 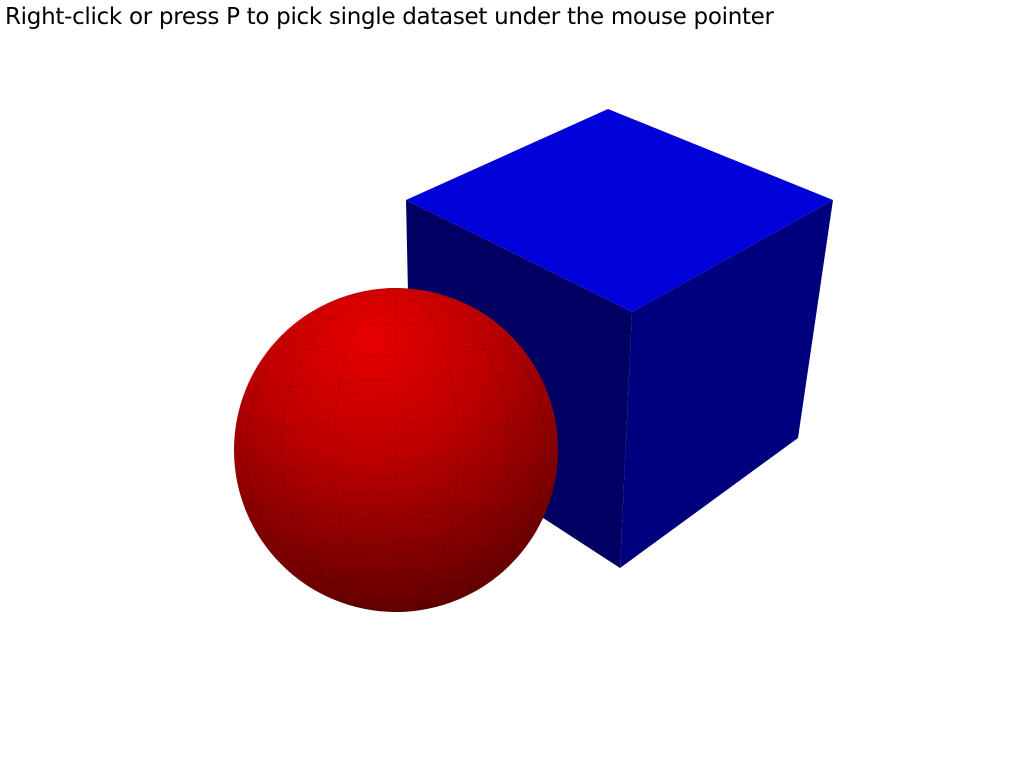 What do you see at coordinates (726, 384) in the screenshot?
I see `cube-face-right` at bounding box center [726, 384].